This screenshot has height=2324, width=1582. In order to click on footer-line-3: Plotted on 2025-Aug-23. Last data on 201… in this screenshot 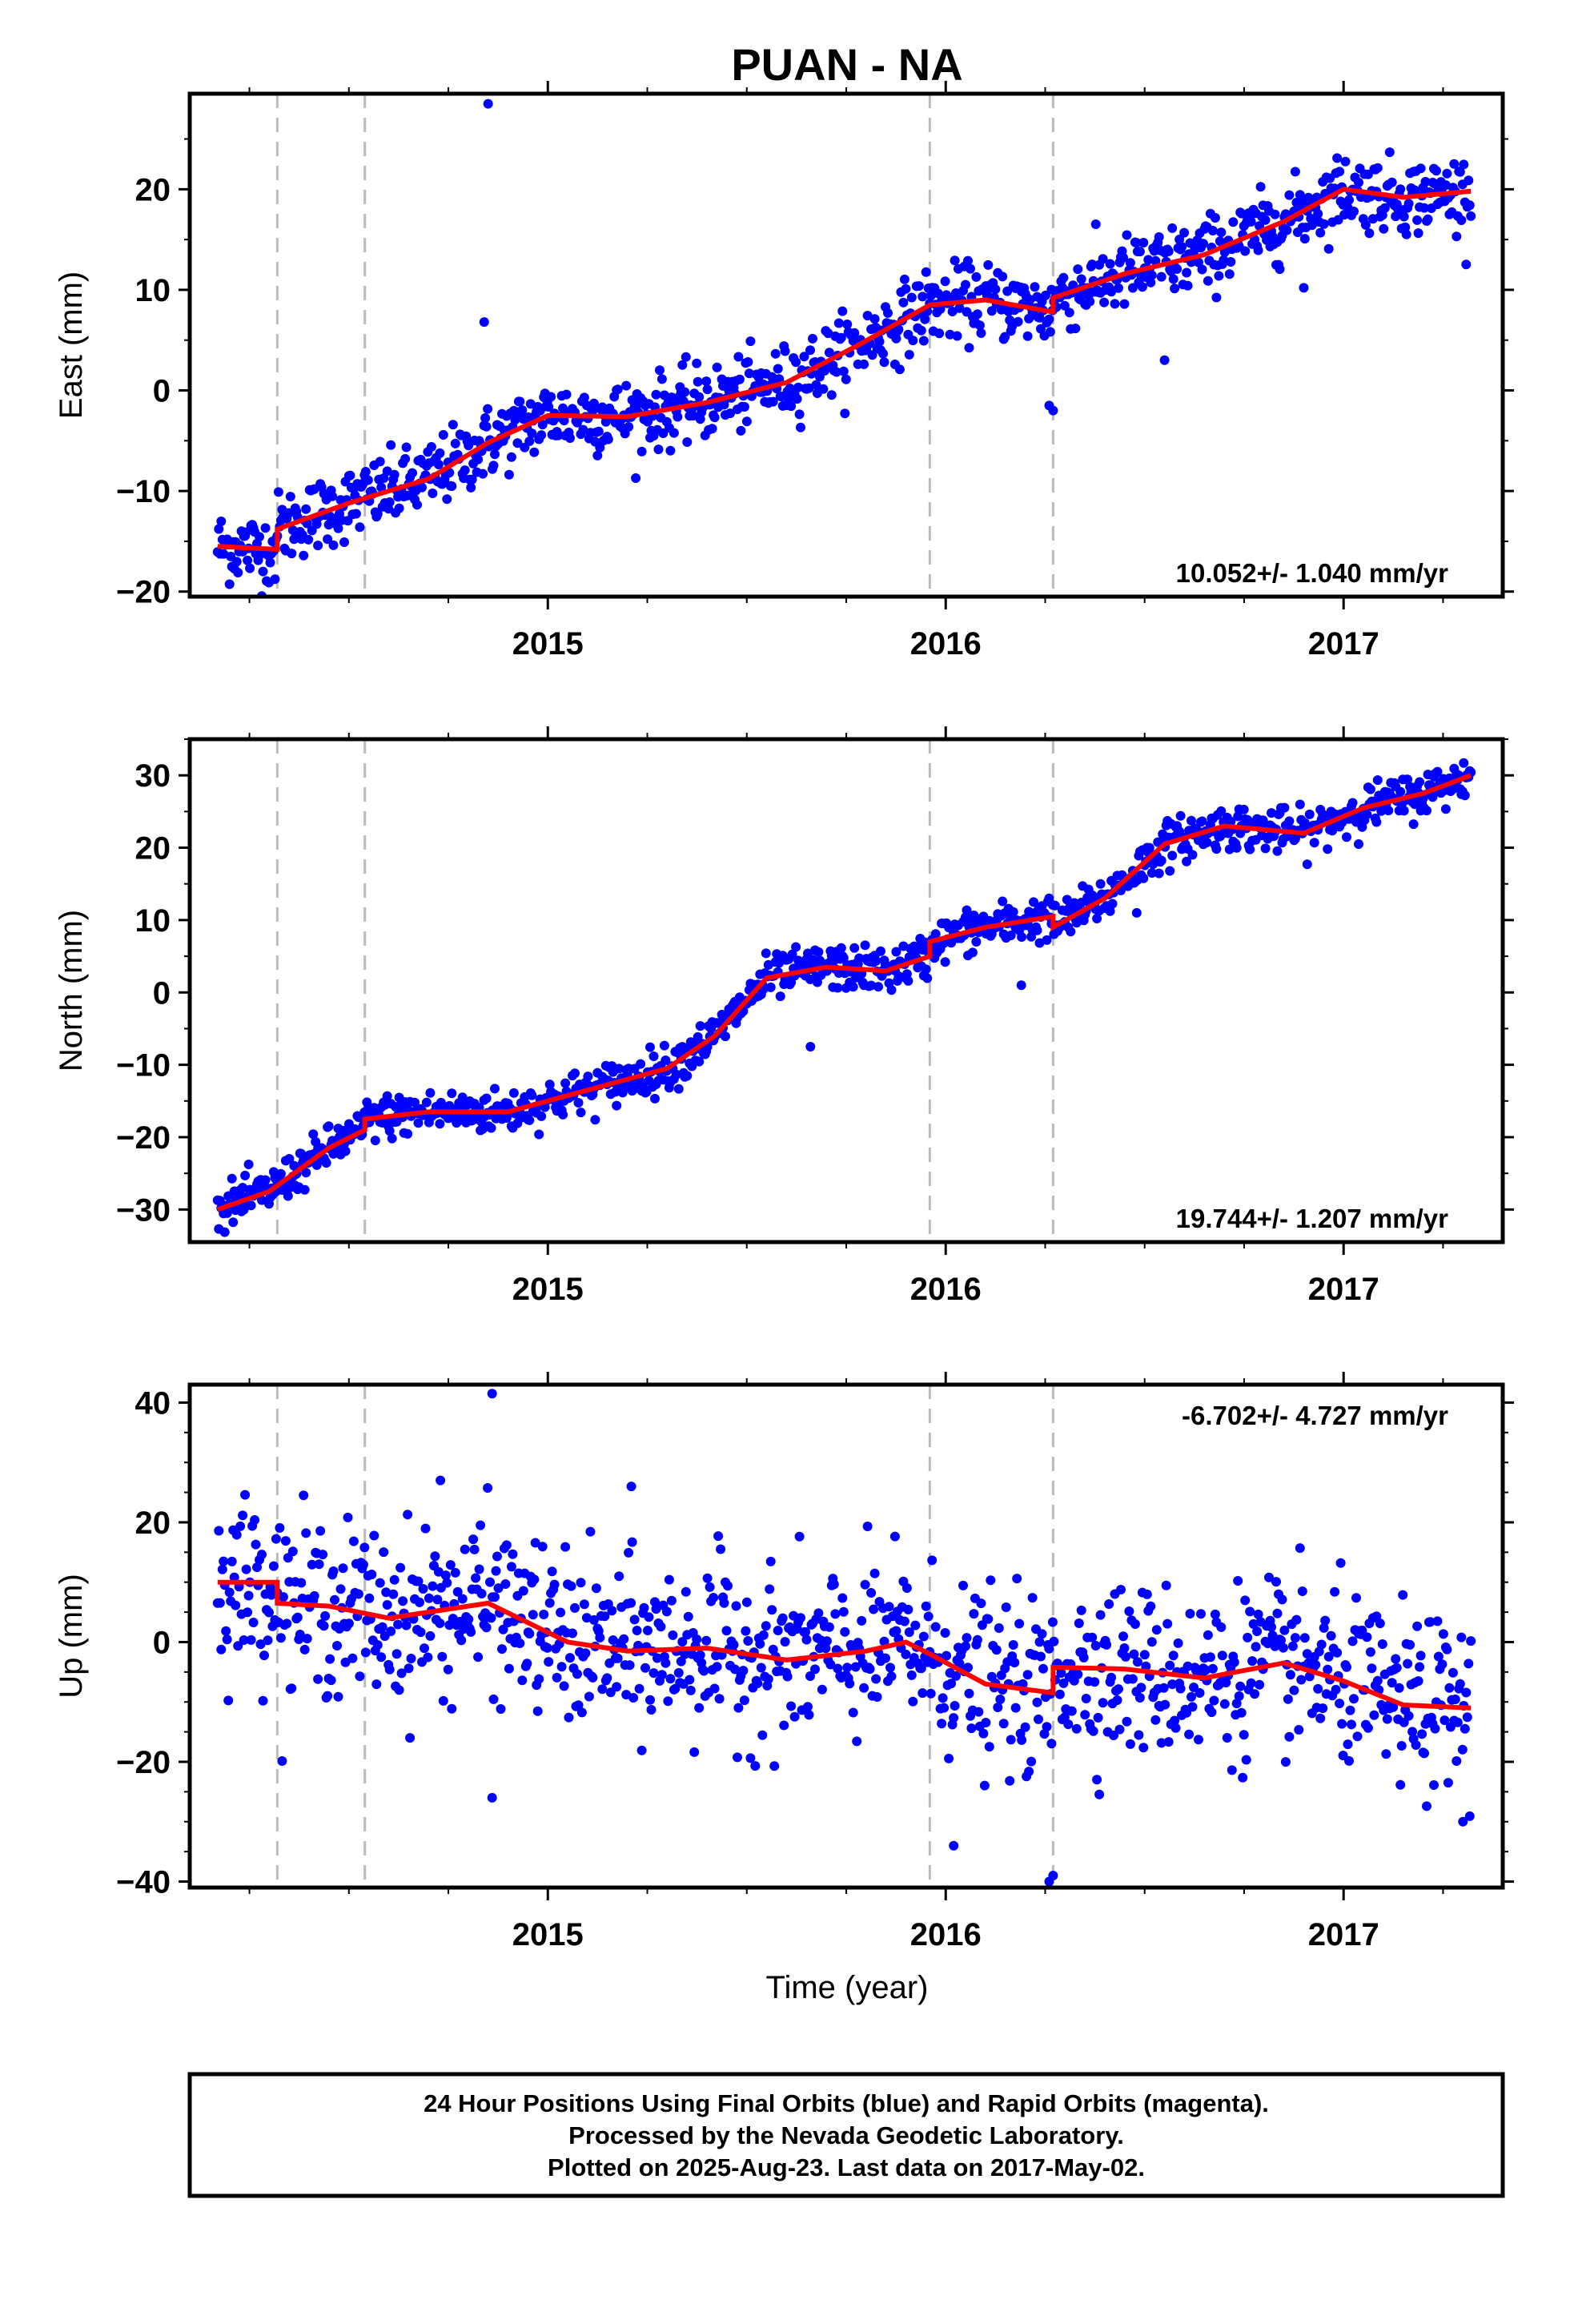, I will do `click(847, 2167)`.